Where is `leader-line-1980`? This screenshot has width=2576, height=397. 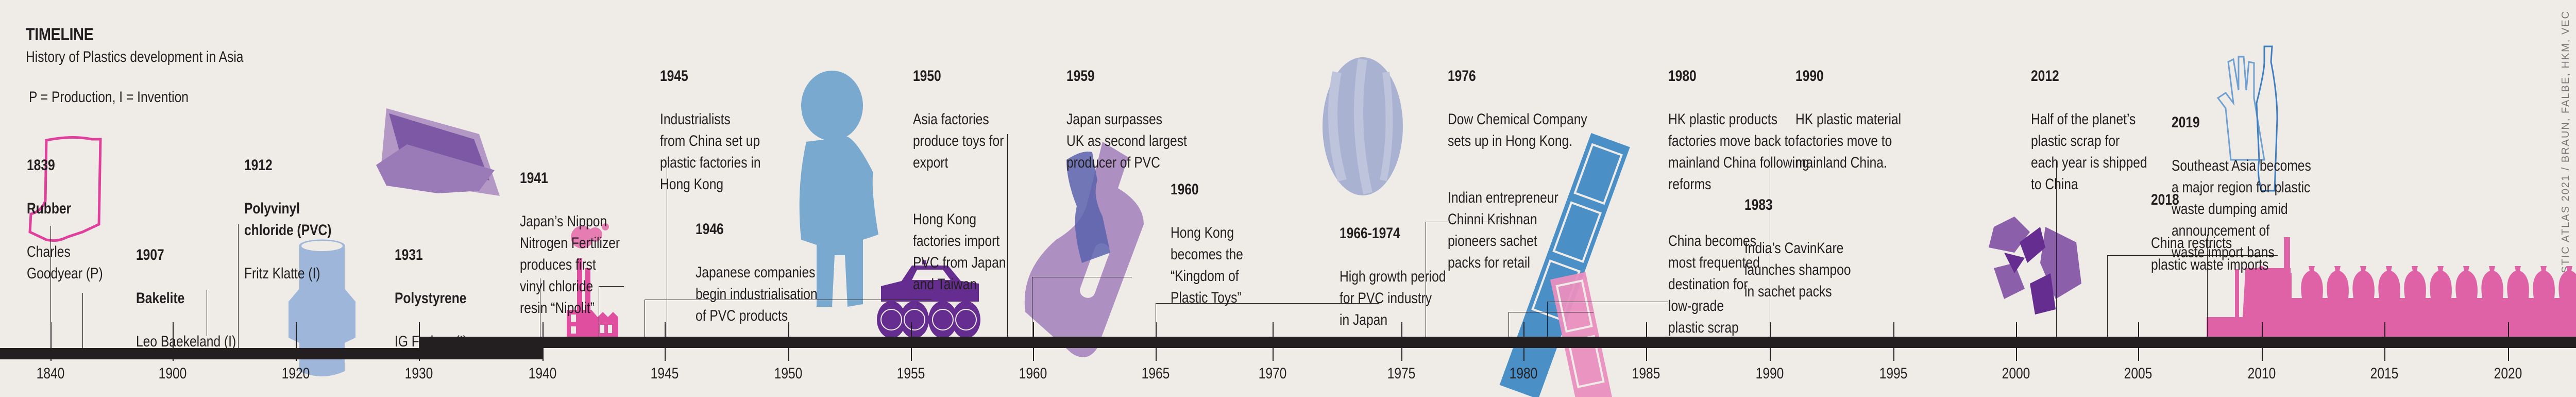 leader-line-1980 is located at coordinates (1551, 324).